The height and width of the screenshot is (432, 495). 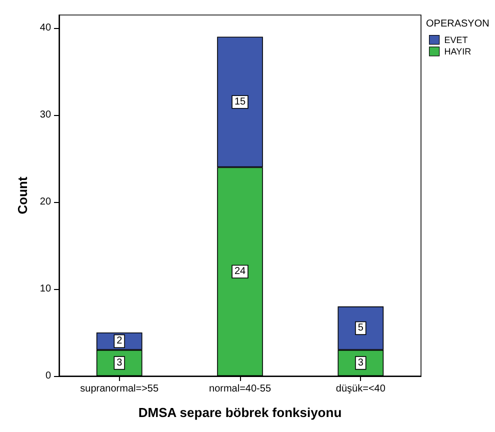 What do you see at coordinates (240, 412) in the screenshot?
I see `x-axis-title: DMSA separe böbrek fonksiyonu` at bounding box center [240, 412].